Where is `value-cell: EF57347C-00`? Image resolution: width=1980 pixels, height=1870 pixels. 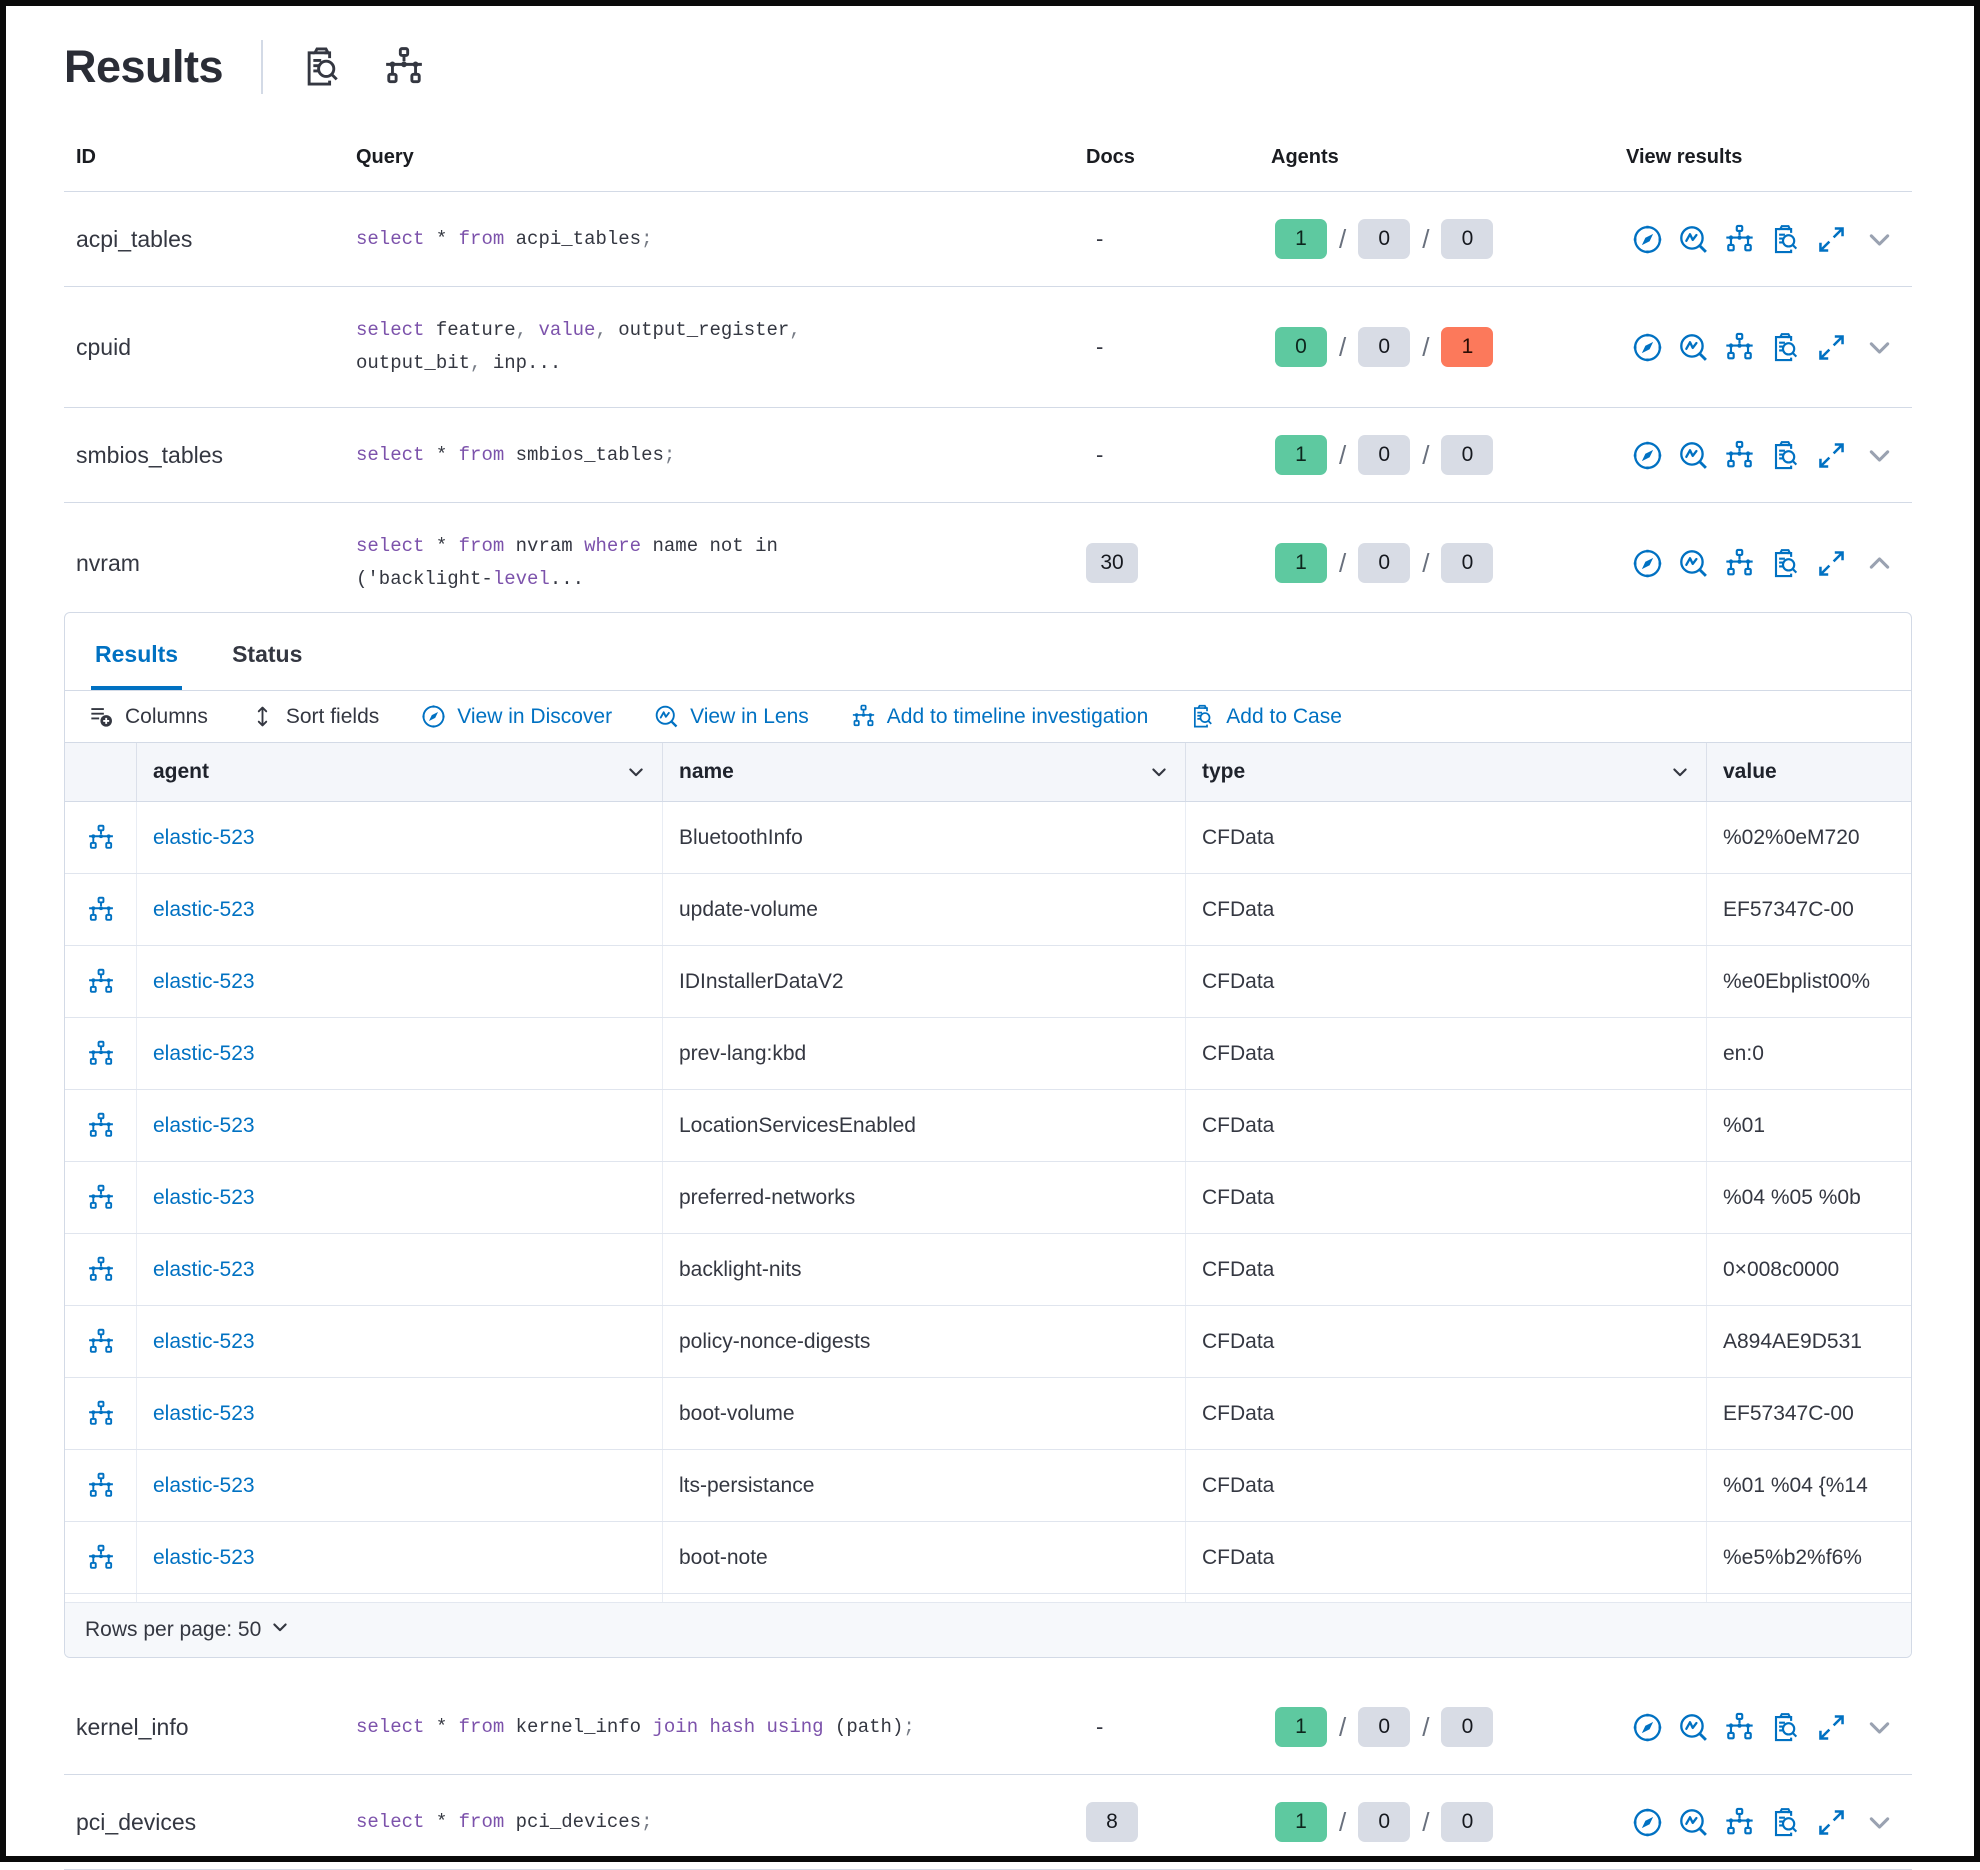 value-cell: EF57347C-00 is located at coordinates (1788, 1413).